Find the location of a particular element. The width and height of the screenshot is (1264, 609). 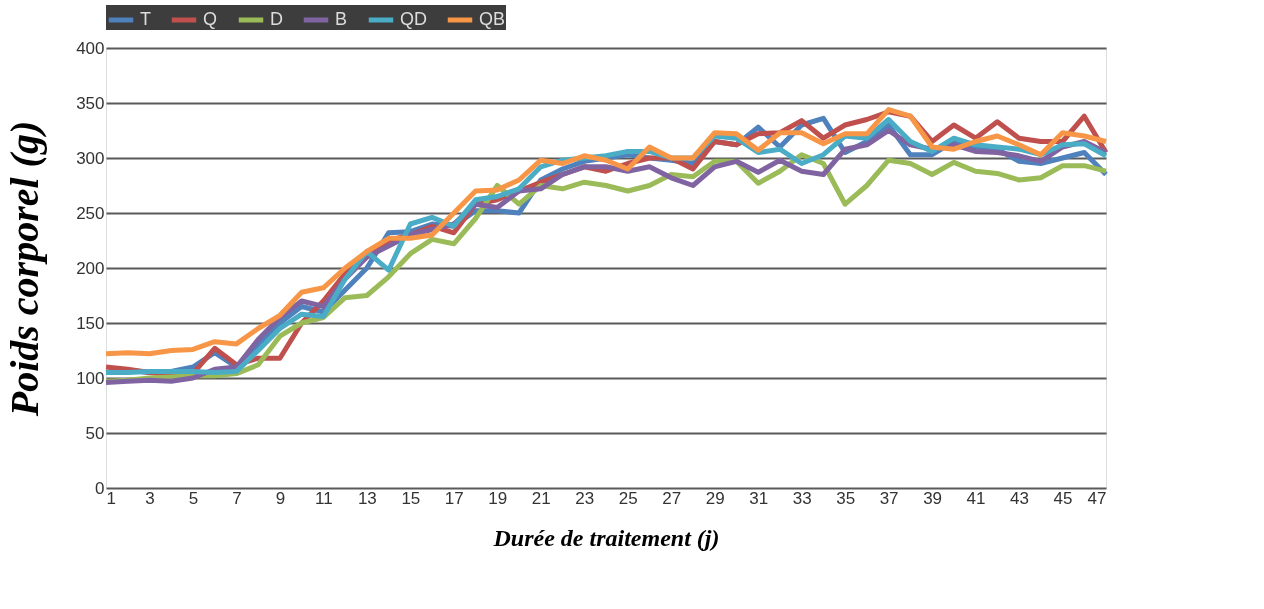

legend-label: D is located at coordinates (276, 19).